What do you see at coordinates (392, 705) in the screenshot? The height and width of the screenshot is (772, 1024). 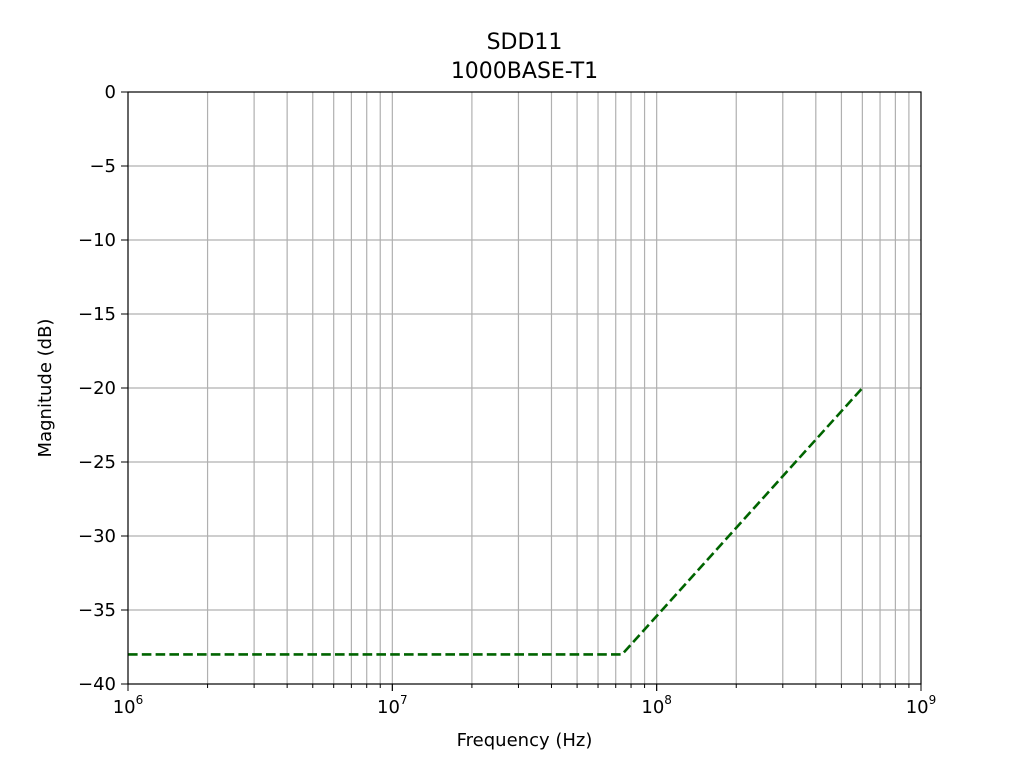 I see `x-tick-label: 10⁷` at bounding box center [392, 705].